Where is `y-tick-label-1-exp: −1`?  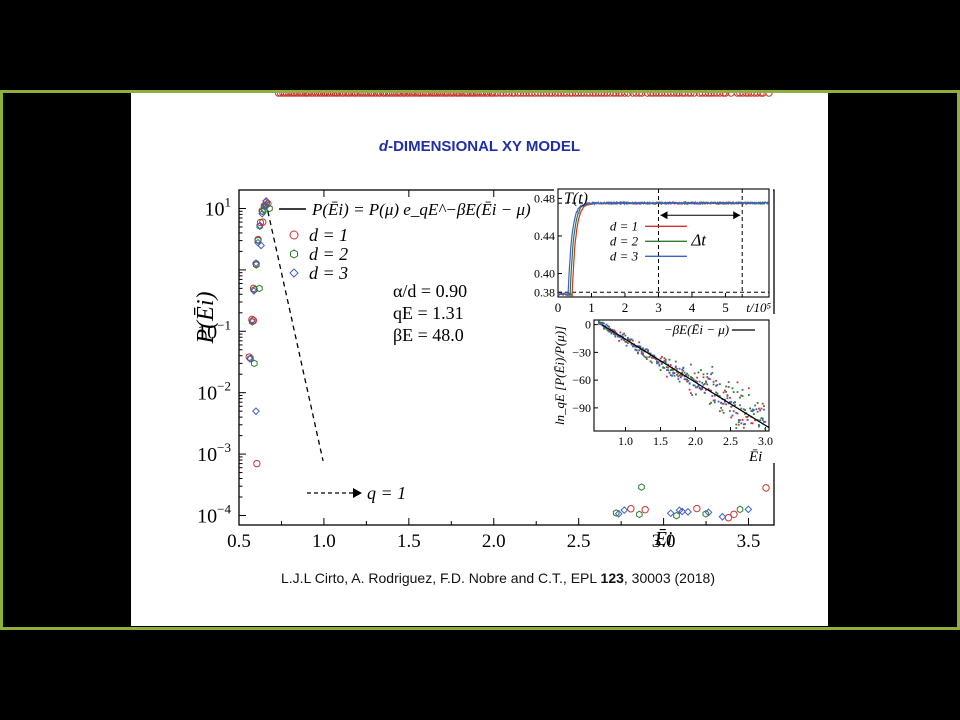
y-tick-label-1-exp: −1 is located at coordinates (224, 324).